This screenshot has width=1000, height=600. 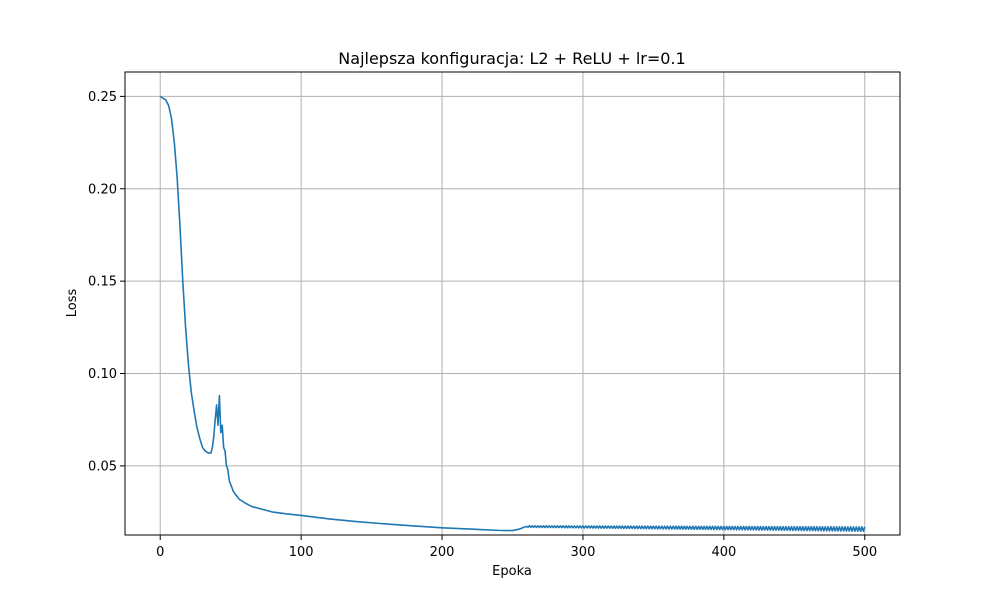 What do you see at coordinates (160, 552) in the screenshot?
I see `x-tick-label: 0` at bounding box center [160, 552].